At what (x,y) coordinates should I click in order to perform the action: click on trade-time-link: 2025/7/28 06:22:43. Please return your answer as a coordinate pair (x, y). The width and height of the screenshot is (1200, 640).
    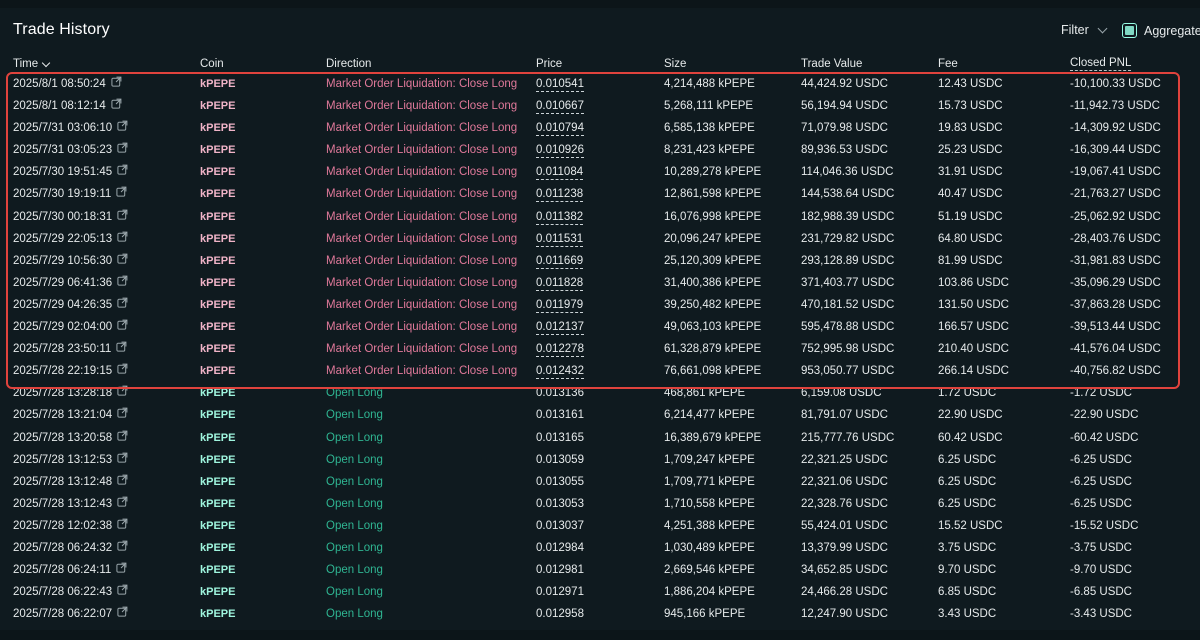
    Looking at the image, I should click on (70, 592).